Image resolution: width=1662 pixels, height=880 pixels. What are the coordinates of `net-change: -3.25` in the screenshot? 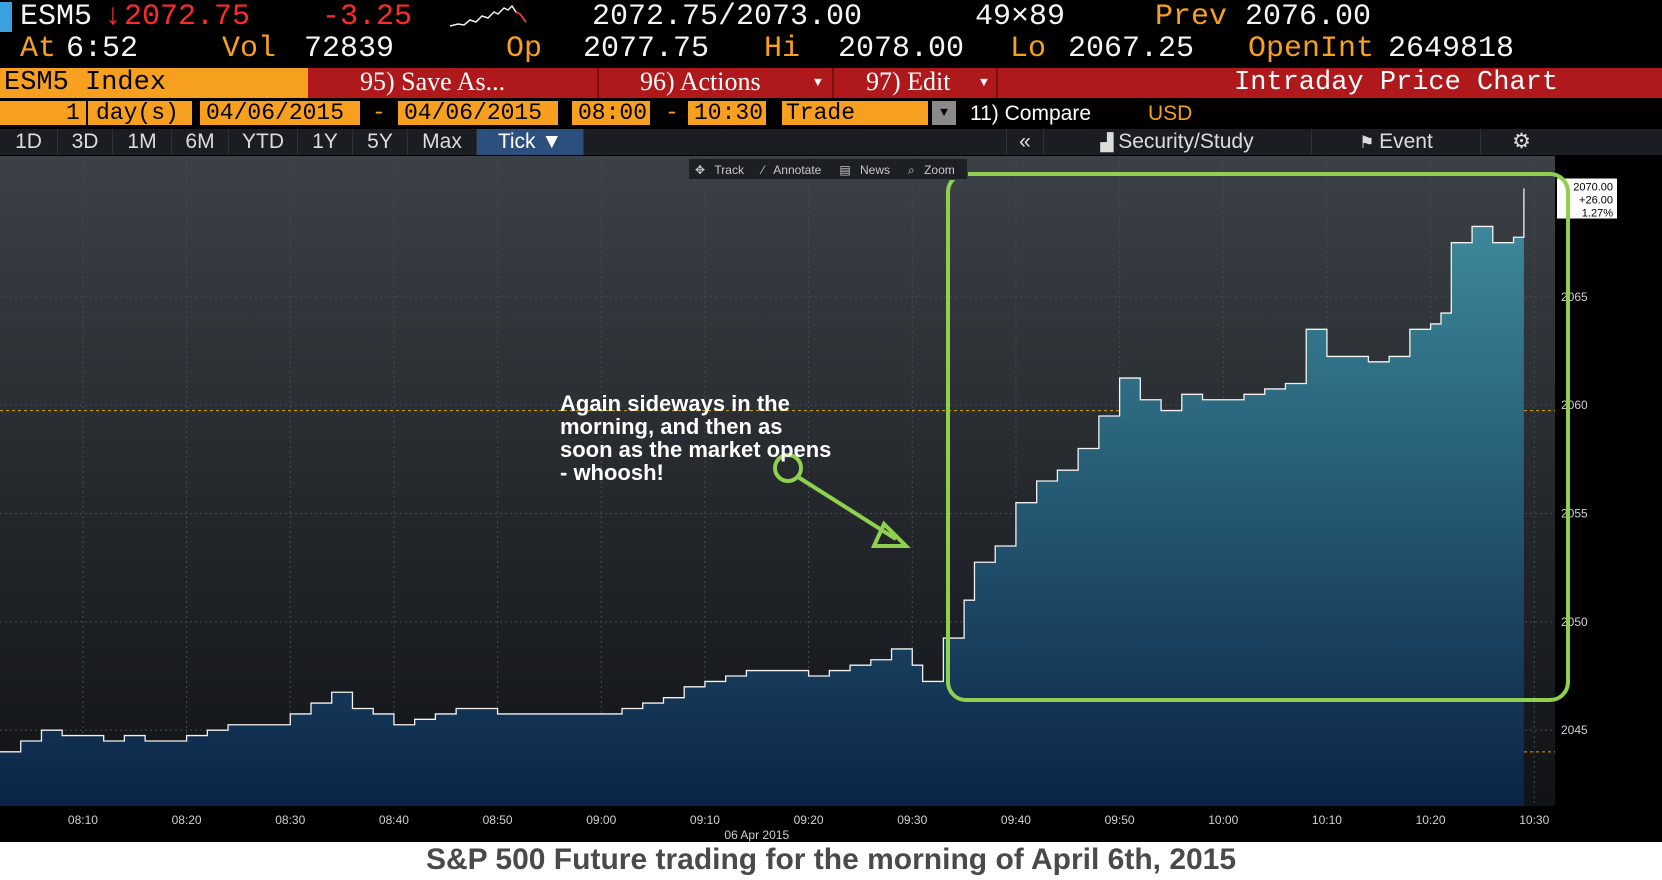 It's located at (367, 17).